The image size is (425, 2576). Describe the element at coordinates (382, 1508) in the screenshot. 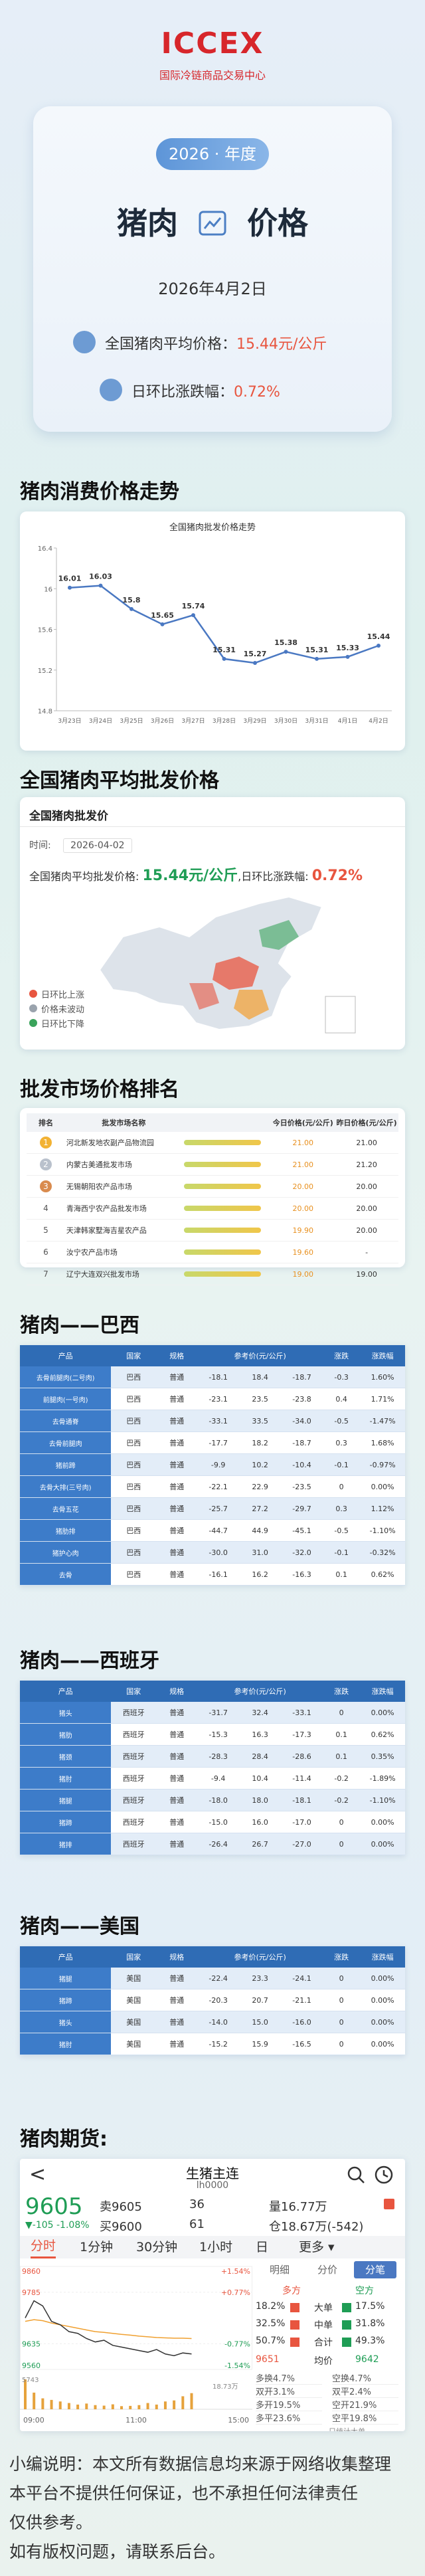

I see `value-cell: 1.12%` at that location.